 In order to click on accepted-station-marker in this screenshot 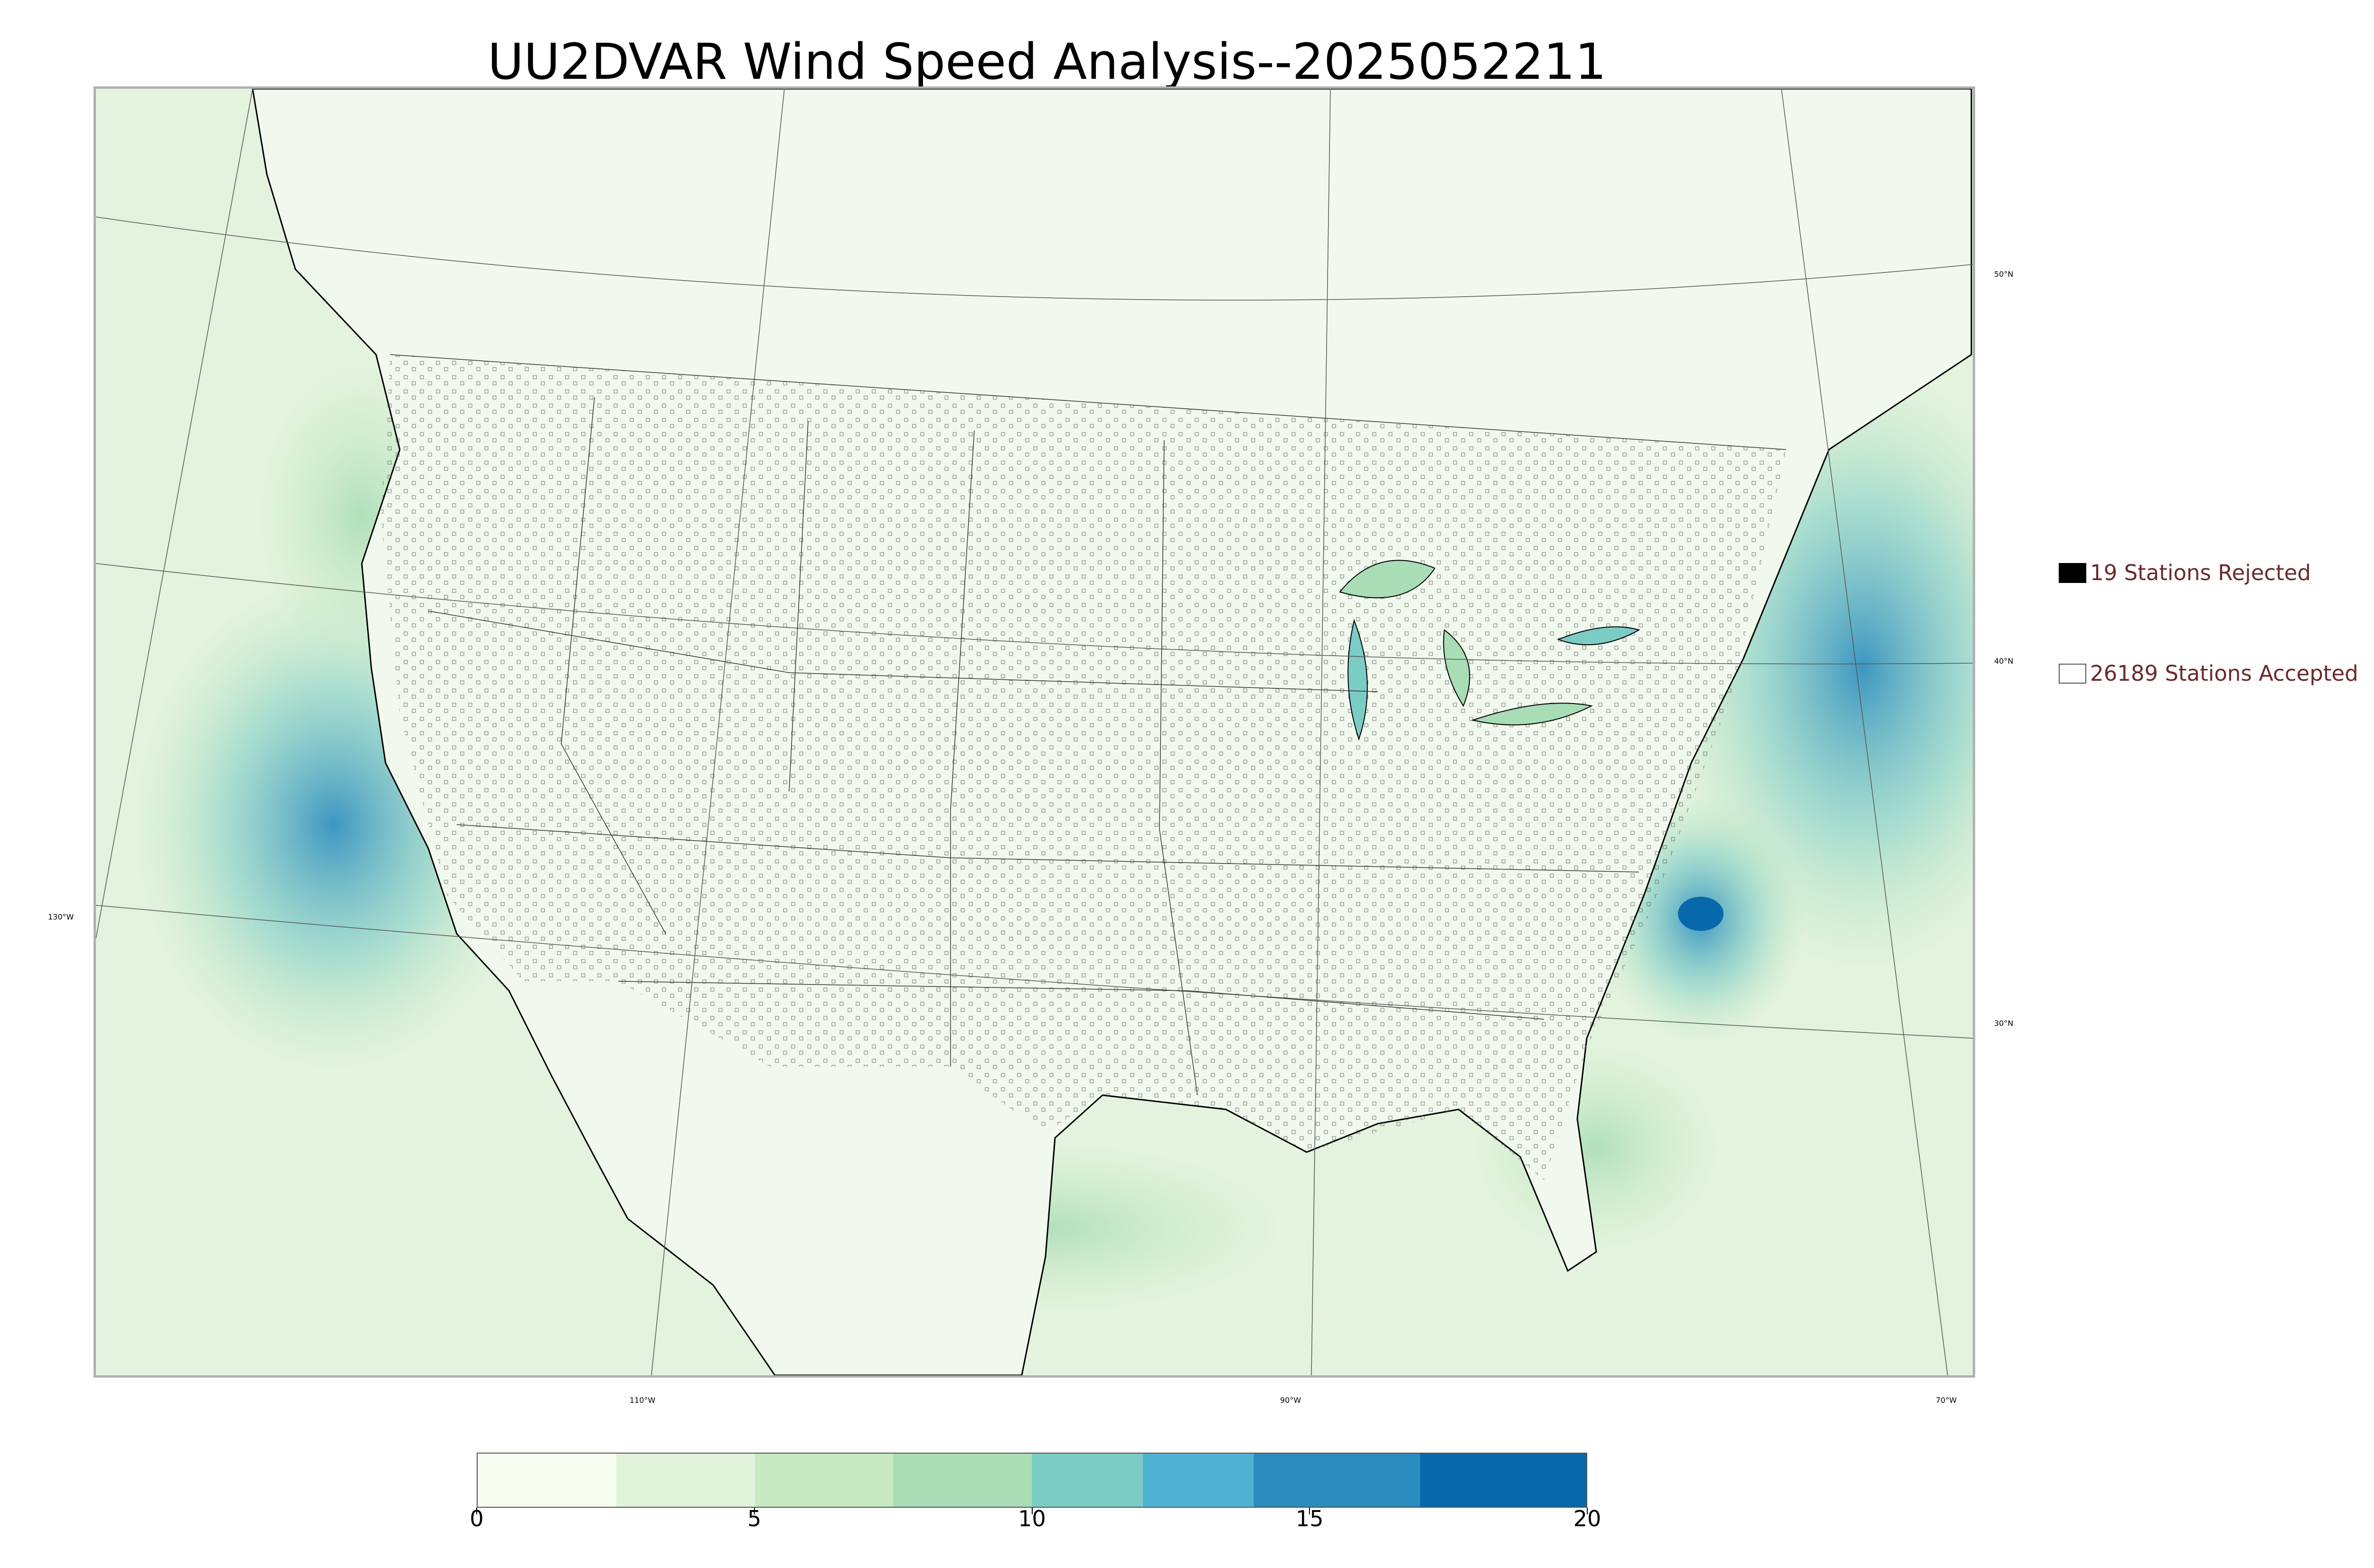, I will do `click(2072, 673)`.